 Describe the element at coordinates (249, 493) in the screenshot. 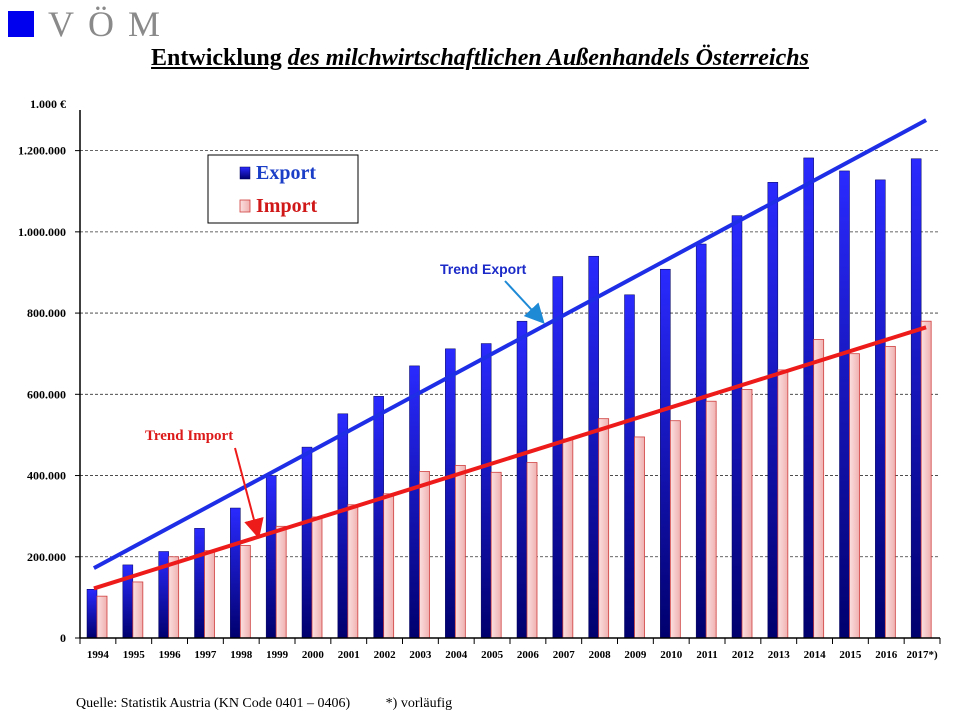

I see `trend-import-arrow` at that location.